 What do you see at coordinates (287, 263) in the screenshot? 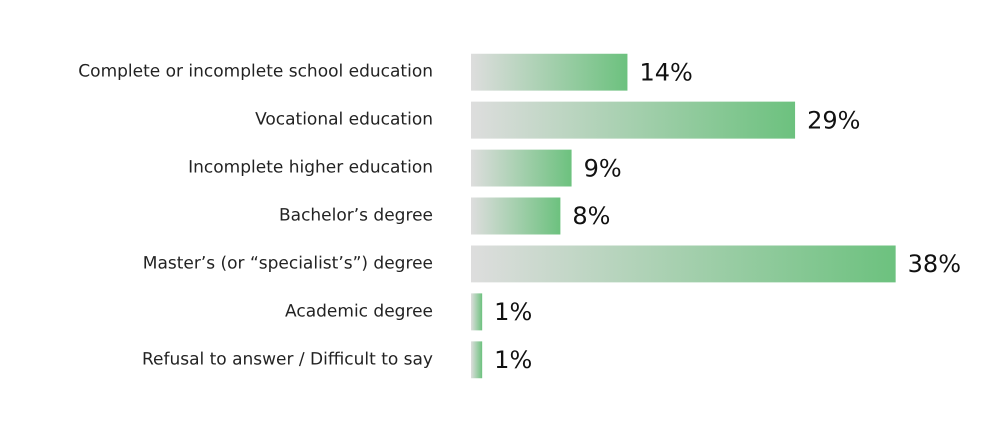
I see `y-tick-label: Master’s (or “specialist’s”) degree` at bounding box center [287, 263].